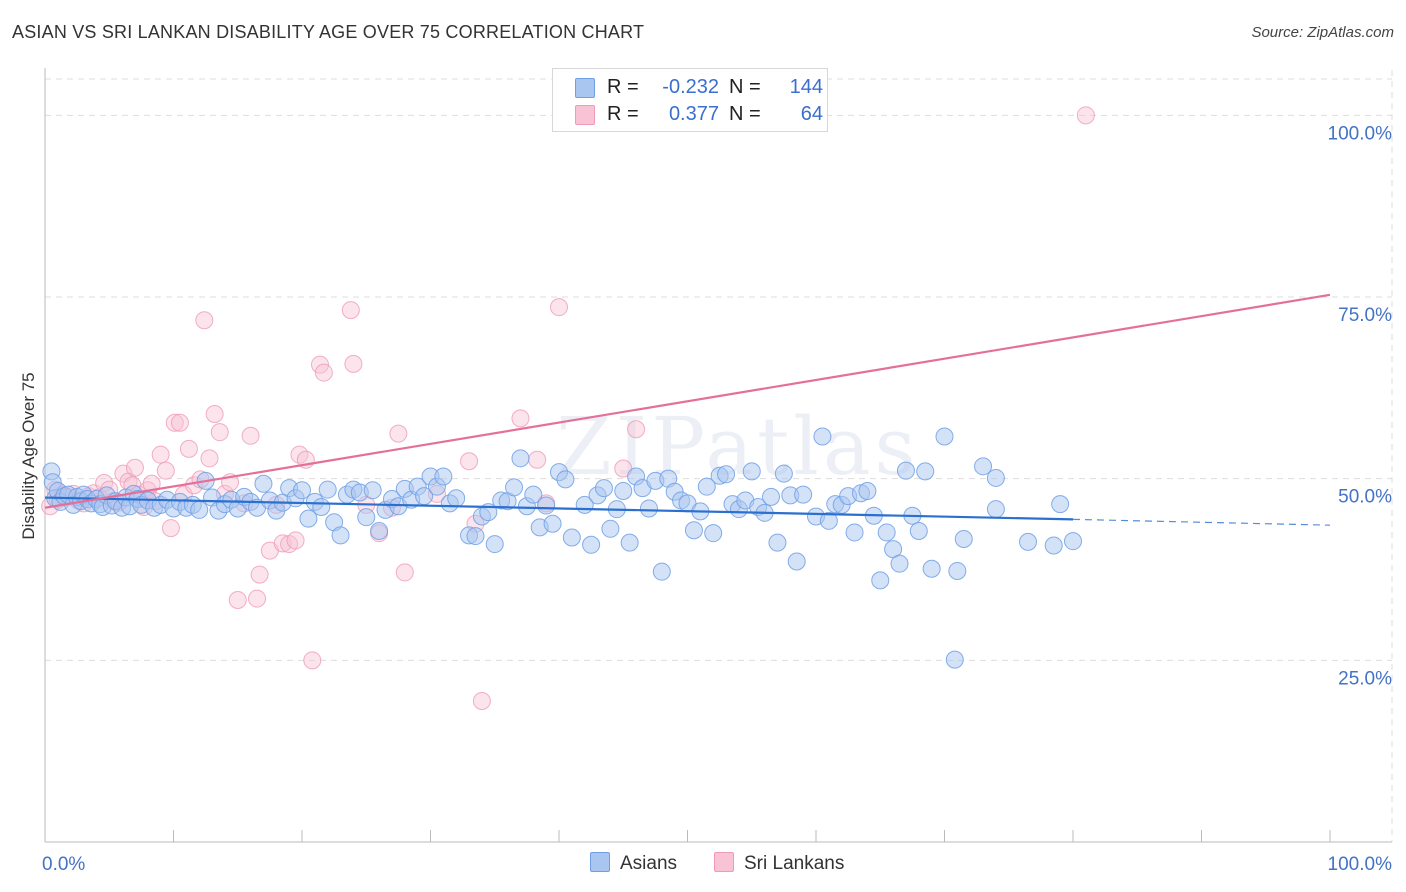  I want to click on y-tick-label: 100.0%, so click(1360, 133).